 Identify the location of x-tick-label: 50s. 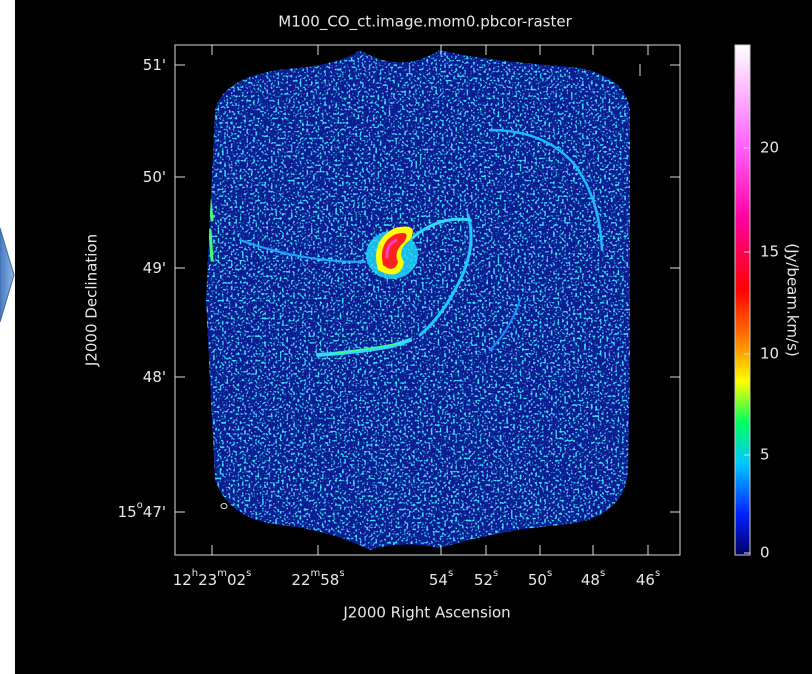
(540, 578).